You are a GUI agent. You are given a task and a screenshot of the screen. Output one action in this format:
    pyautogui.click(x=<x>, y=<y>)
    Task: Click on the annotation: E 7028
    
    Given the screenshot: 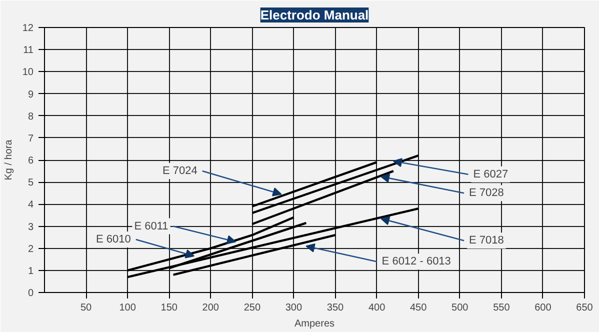 What is the action you would take?
    pyautogui.click(x=486, y=193)
    